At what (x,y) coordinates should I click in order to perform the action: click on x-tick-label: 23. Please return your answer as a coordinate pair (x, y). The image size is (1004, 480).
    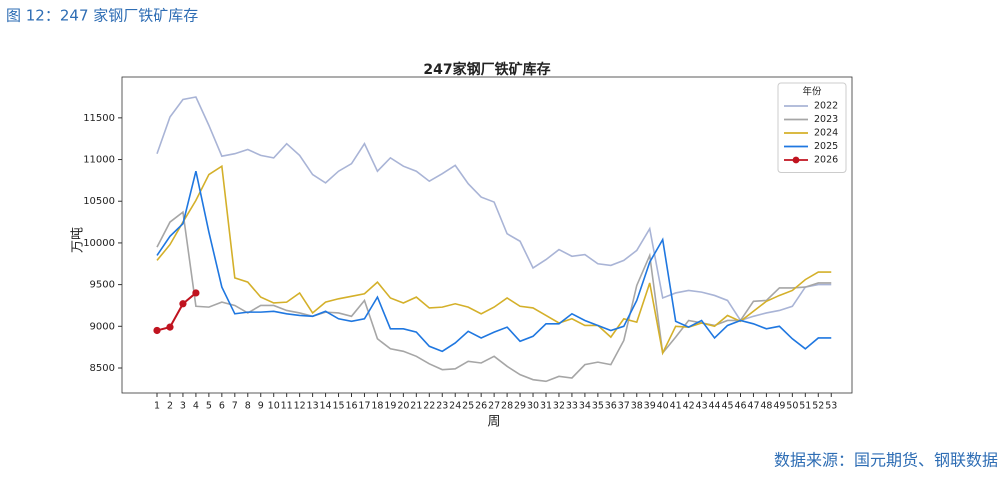
    Looking at the image, I should click on (442, 406).